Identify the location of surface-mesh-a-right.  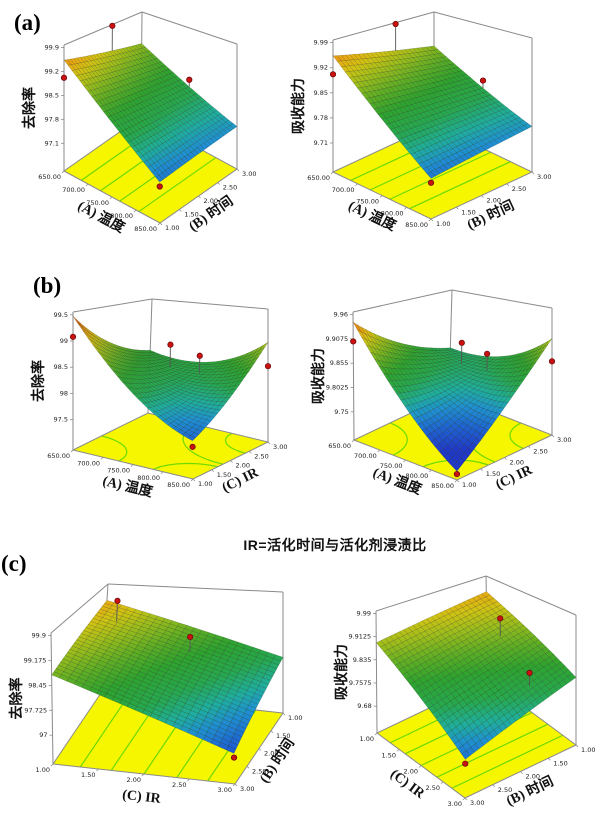
(432, 112).